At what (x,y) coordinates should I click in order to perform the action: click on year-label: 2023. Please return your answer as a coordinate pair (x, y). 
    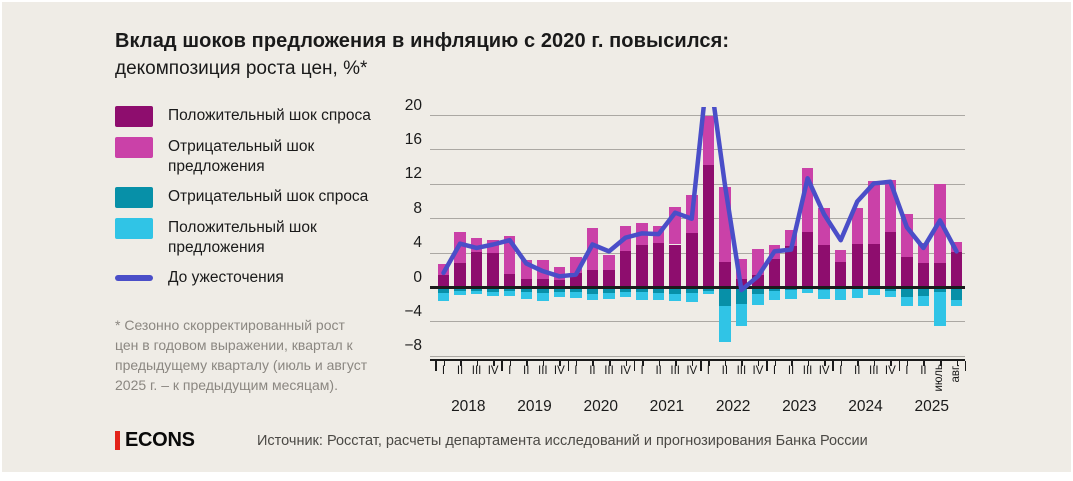
    Looking at the image, I should click on (799, 406).